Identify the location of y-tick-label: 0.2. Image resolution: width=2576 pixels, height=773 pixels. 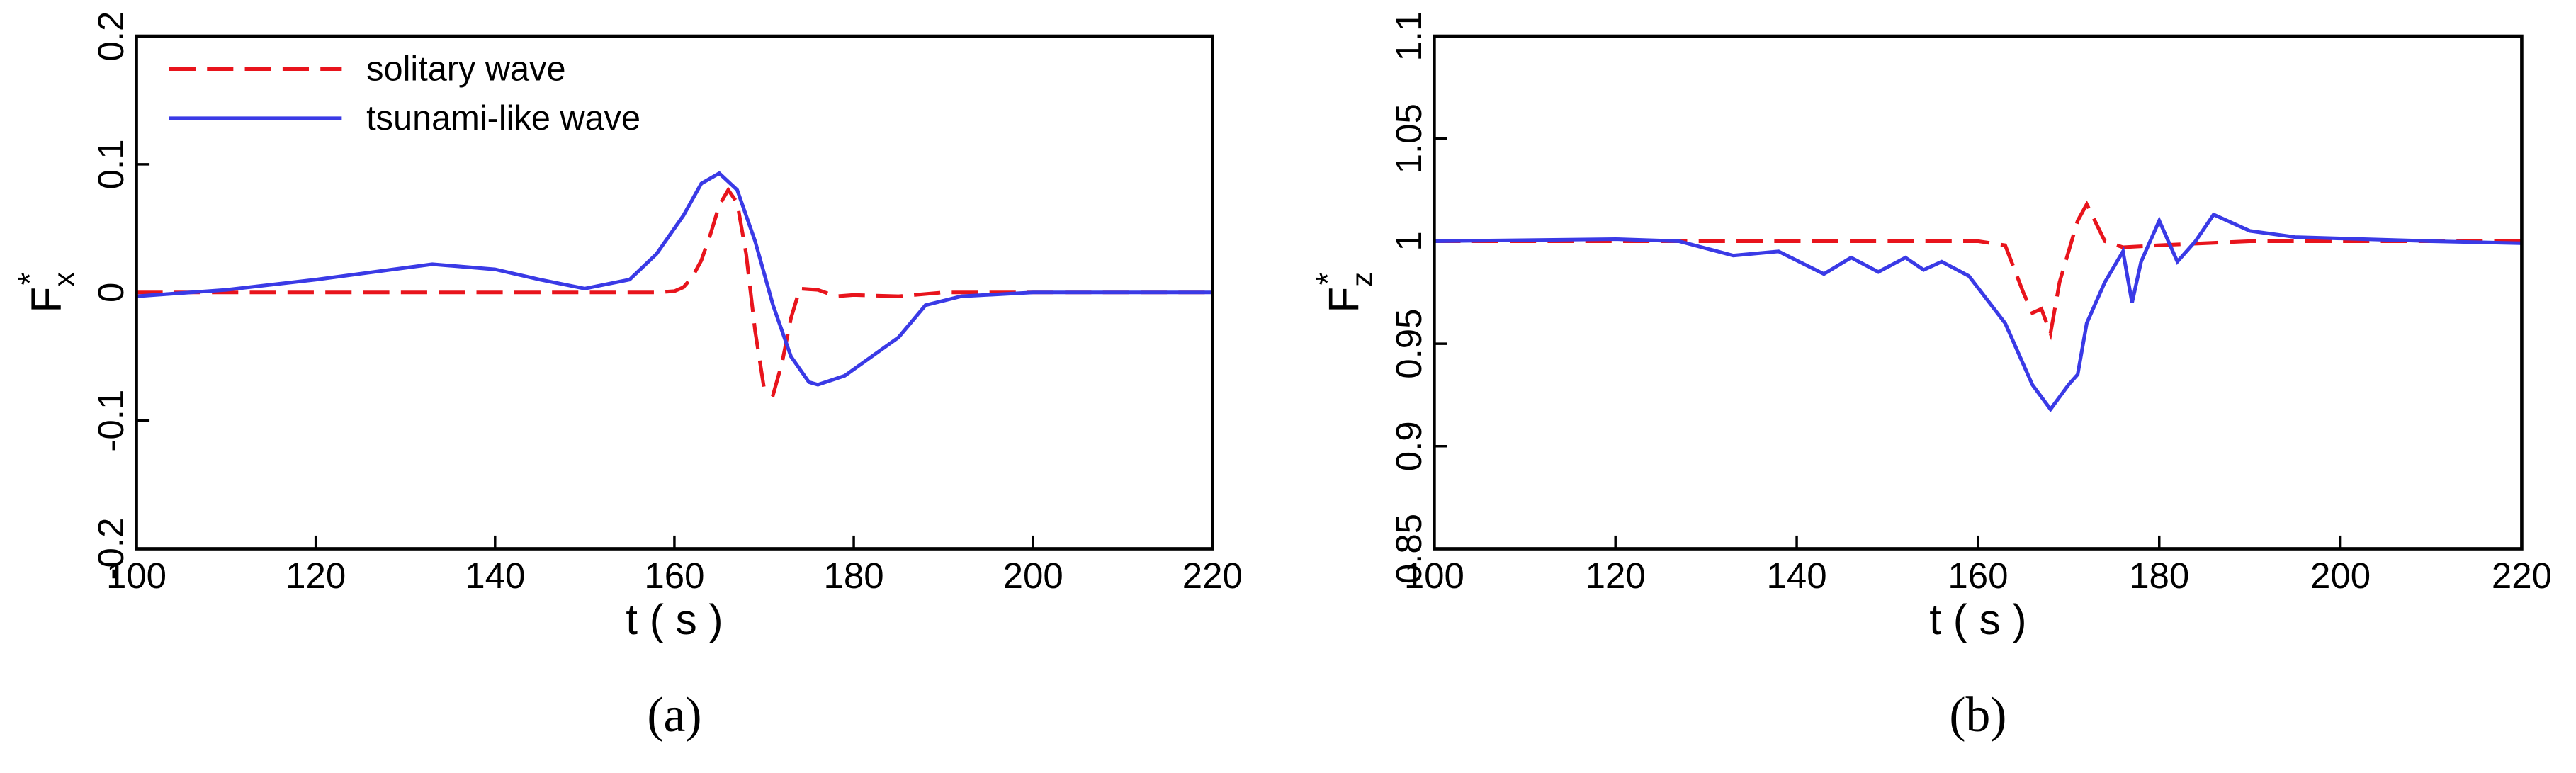
(111, 36).